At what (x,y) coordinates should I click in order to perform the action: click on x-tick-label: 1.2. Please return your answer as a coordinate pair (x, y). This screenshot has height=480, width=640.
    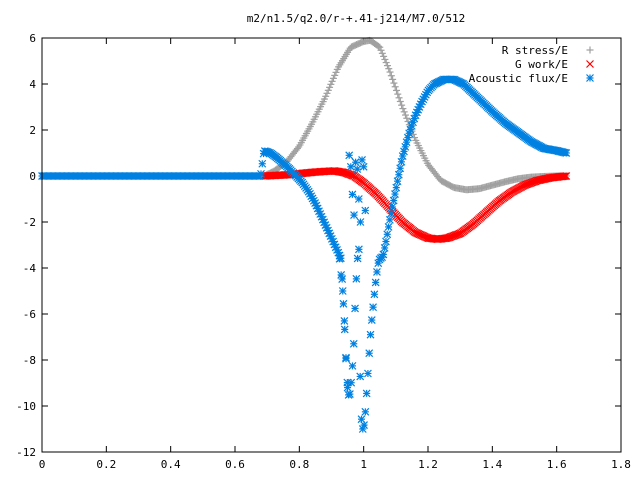
    Looking at the image, I should click on (428, 464).